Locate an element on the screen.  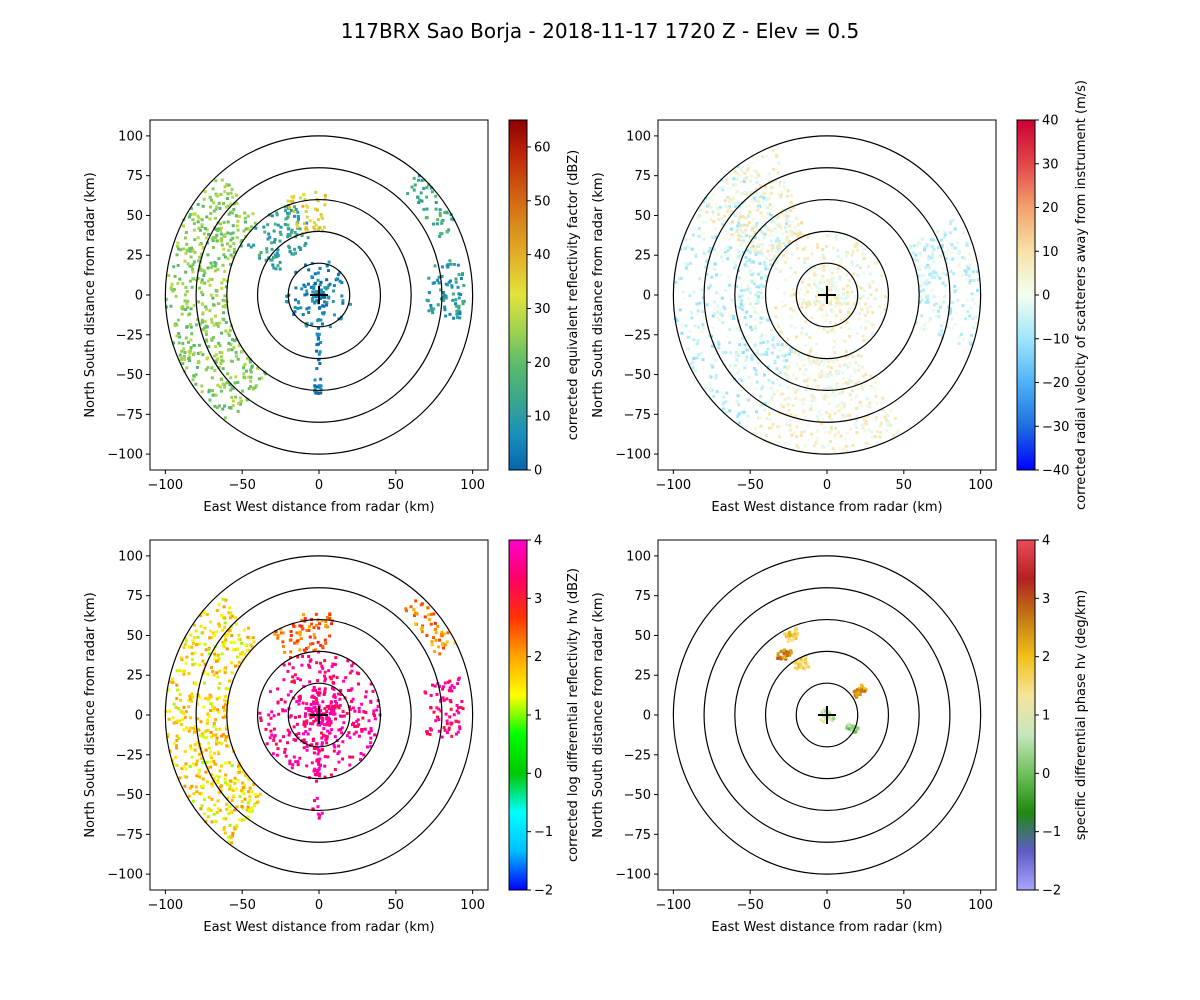
y-tick-label: 25 is located at coordinates (134, 256).